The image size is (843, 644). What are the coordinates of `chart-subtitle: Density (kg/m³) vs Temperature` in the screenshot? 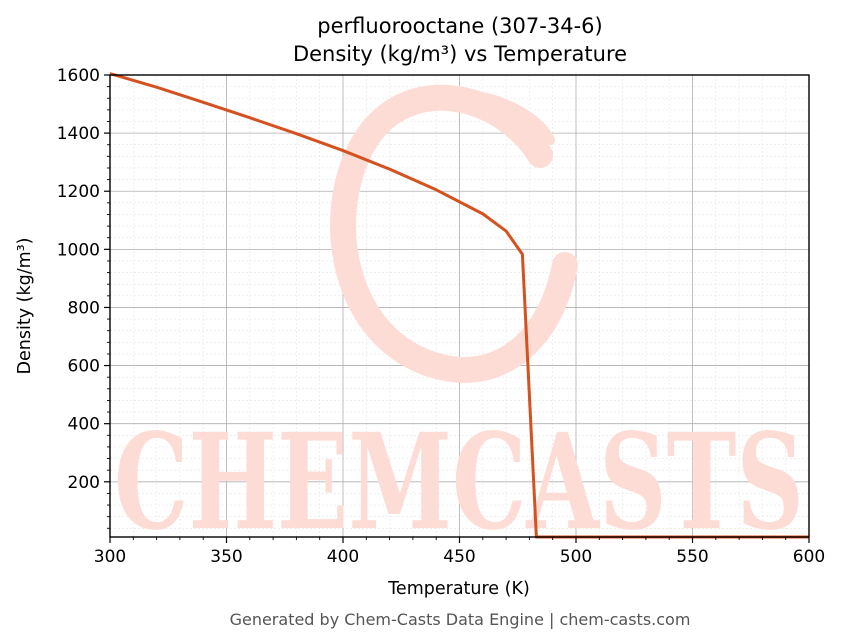 It's located at (460, 54).